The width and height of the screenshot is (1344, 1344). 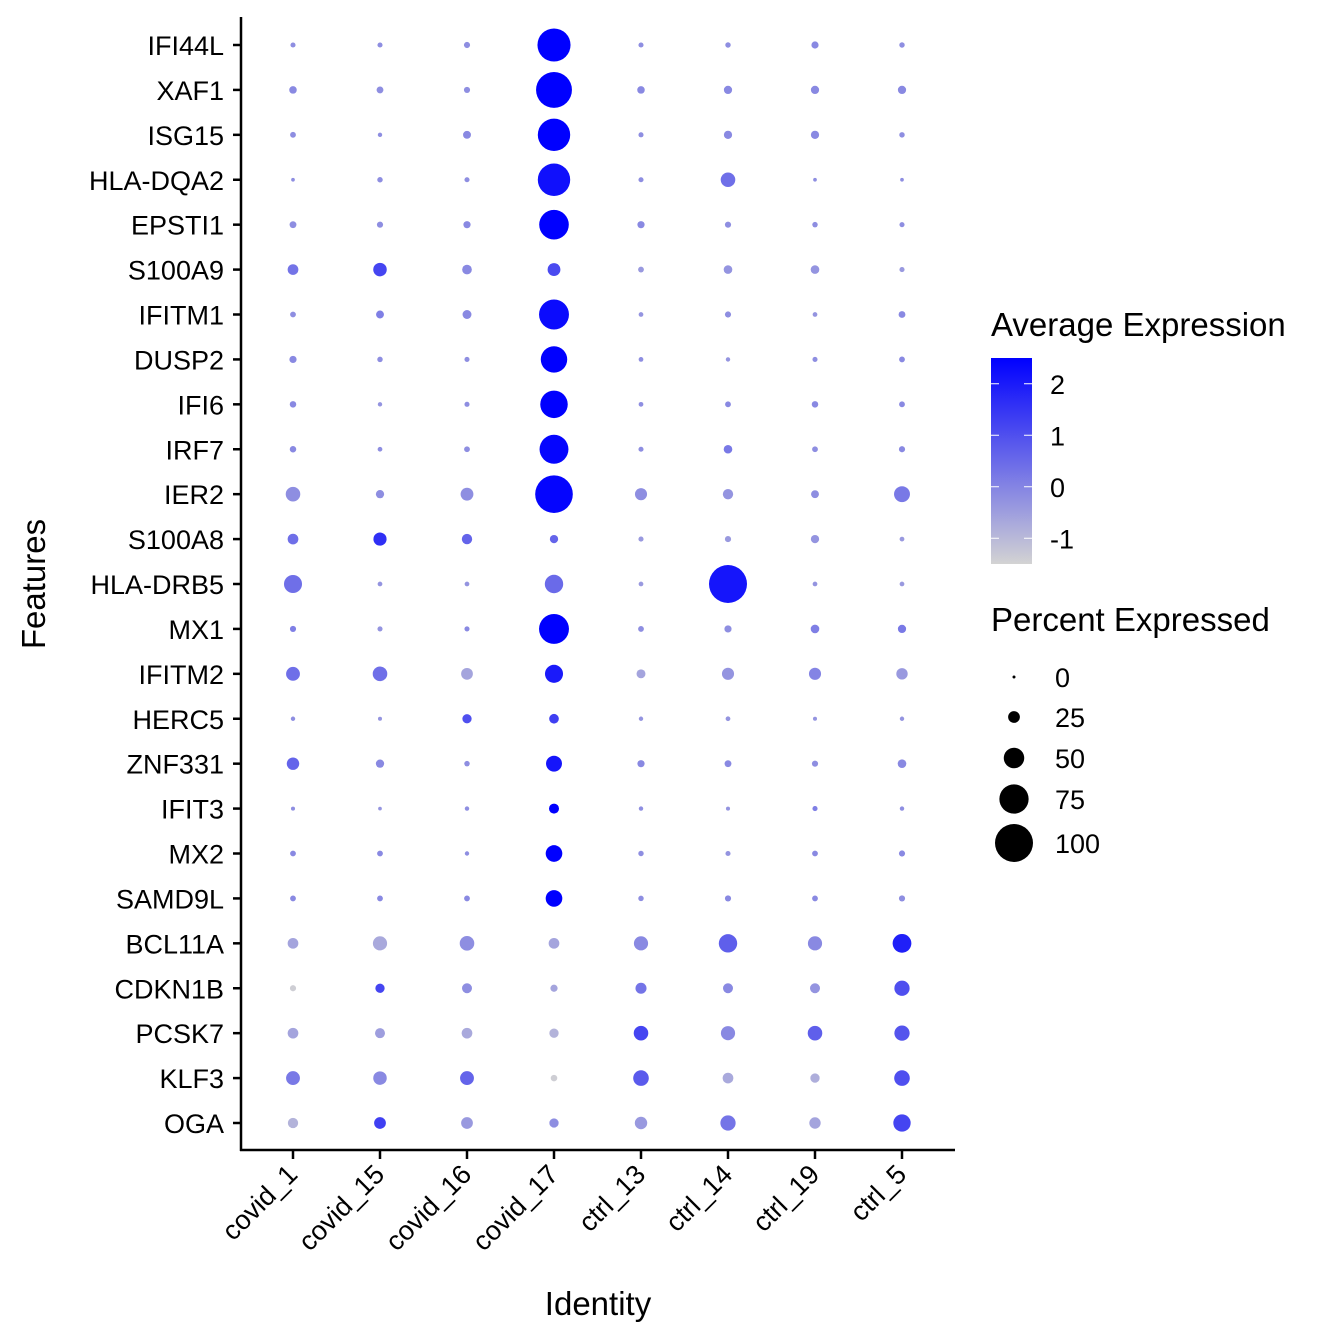 I want to click on y-tick-label: OGA, so click(x=194, y=1124).